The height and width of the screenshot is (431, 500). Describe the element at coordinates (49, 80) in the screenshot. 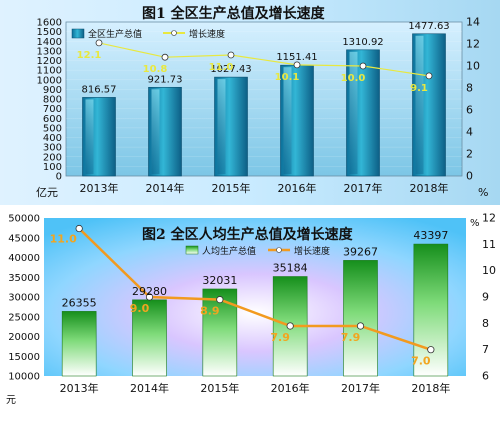

I see `left-axis-tick-label: 1000` at that location.